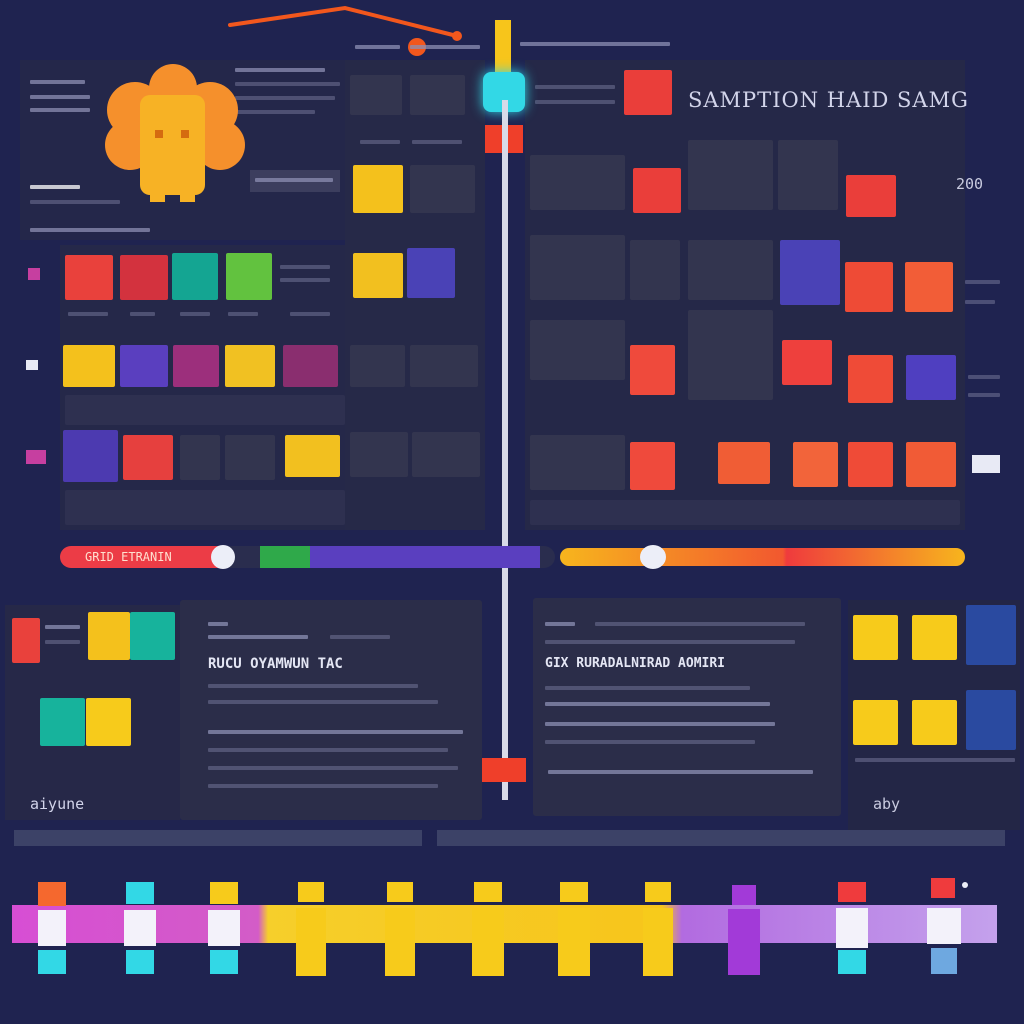  I want to click on timeline-end-marker, so click(965, 885).